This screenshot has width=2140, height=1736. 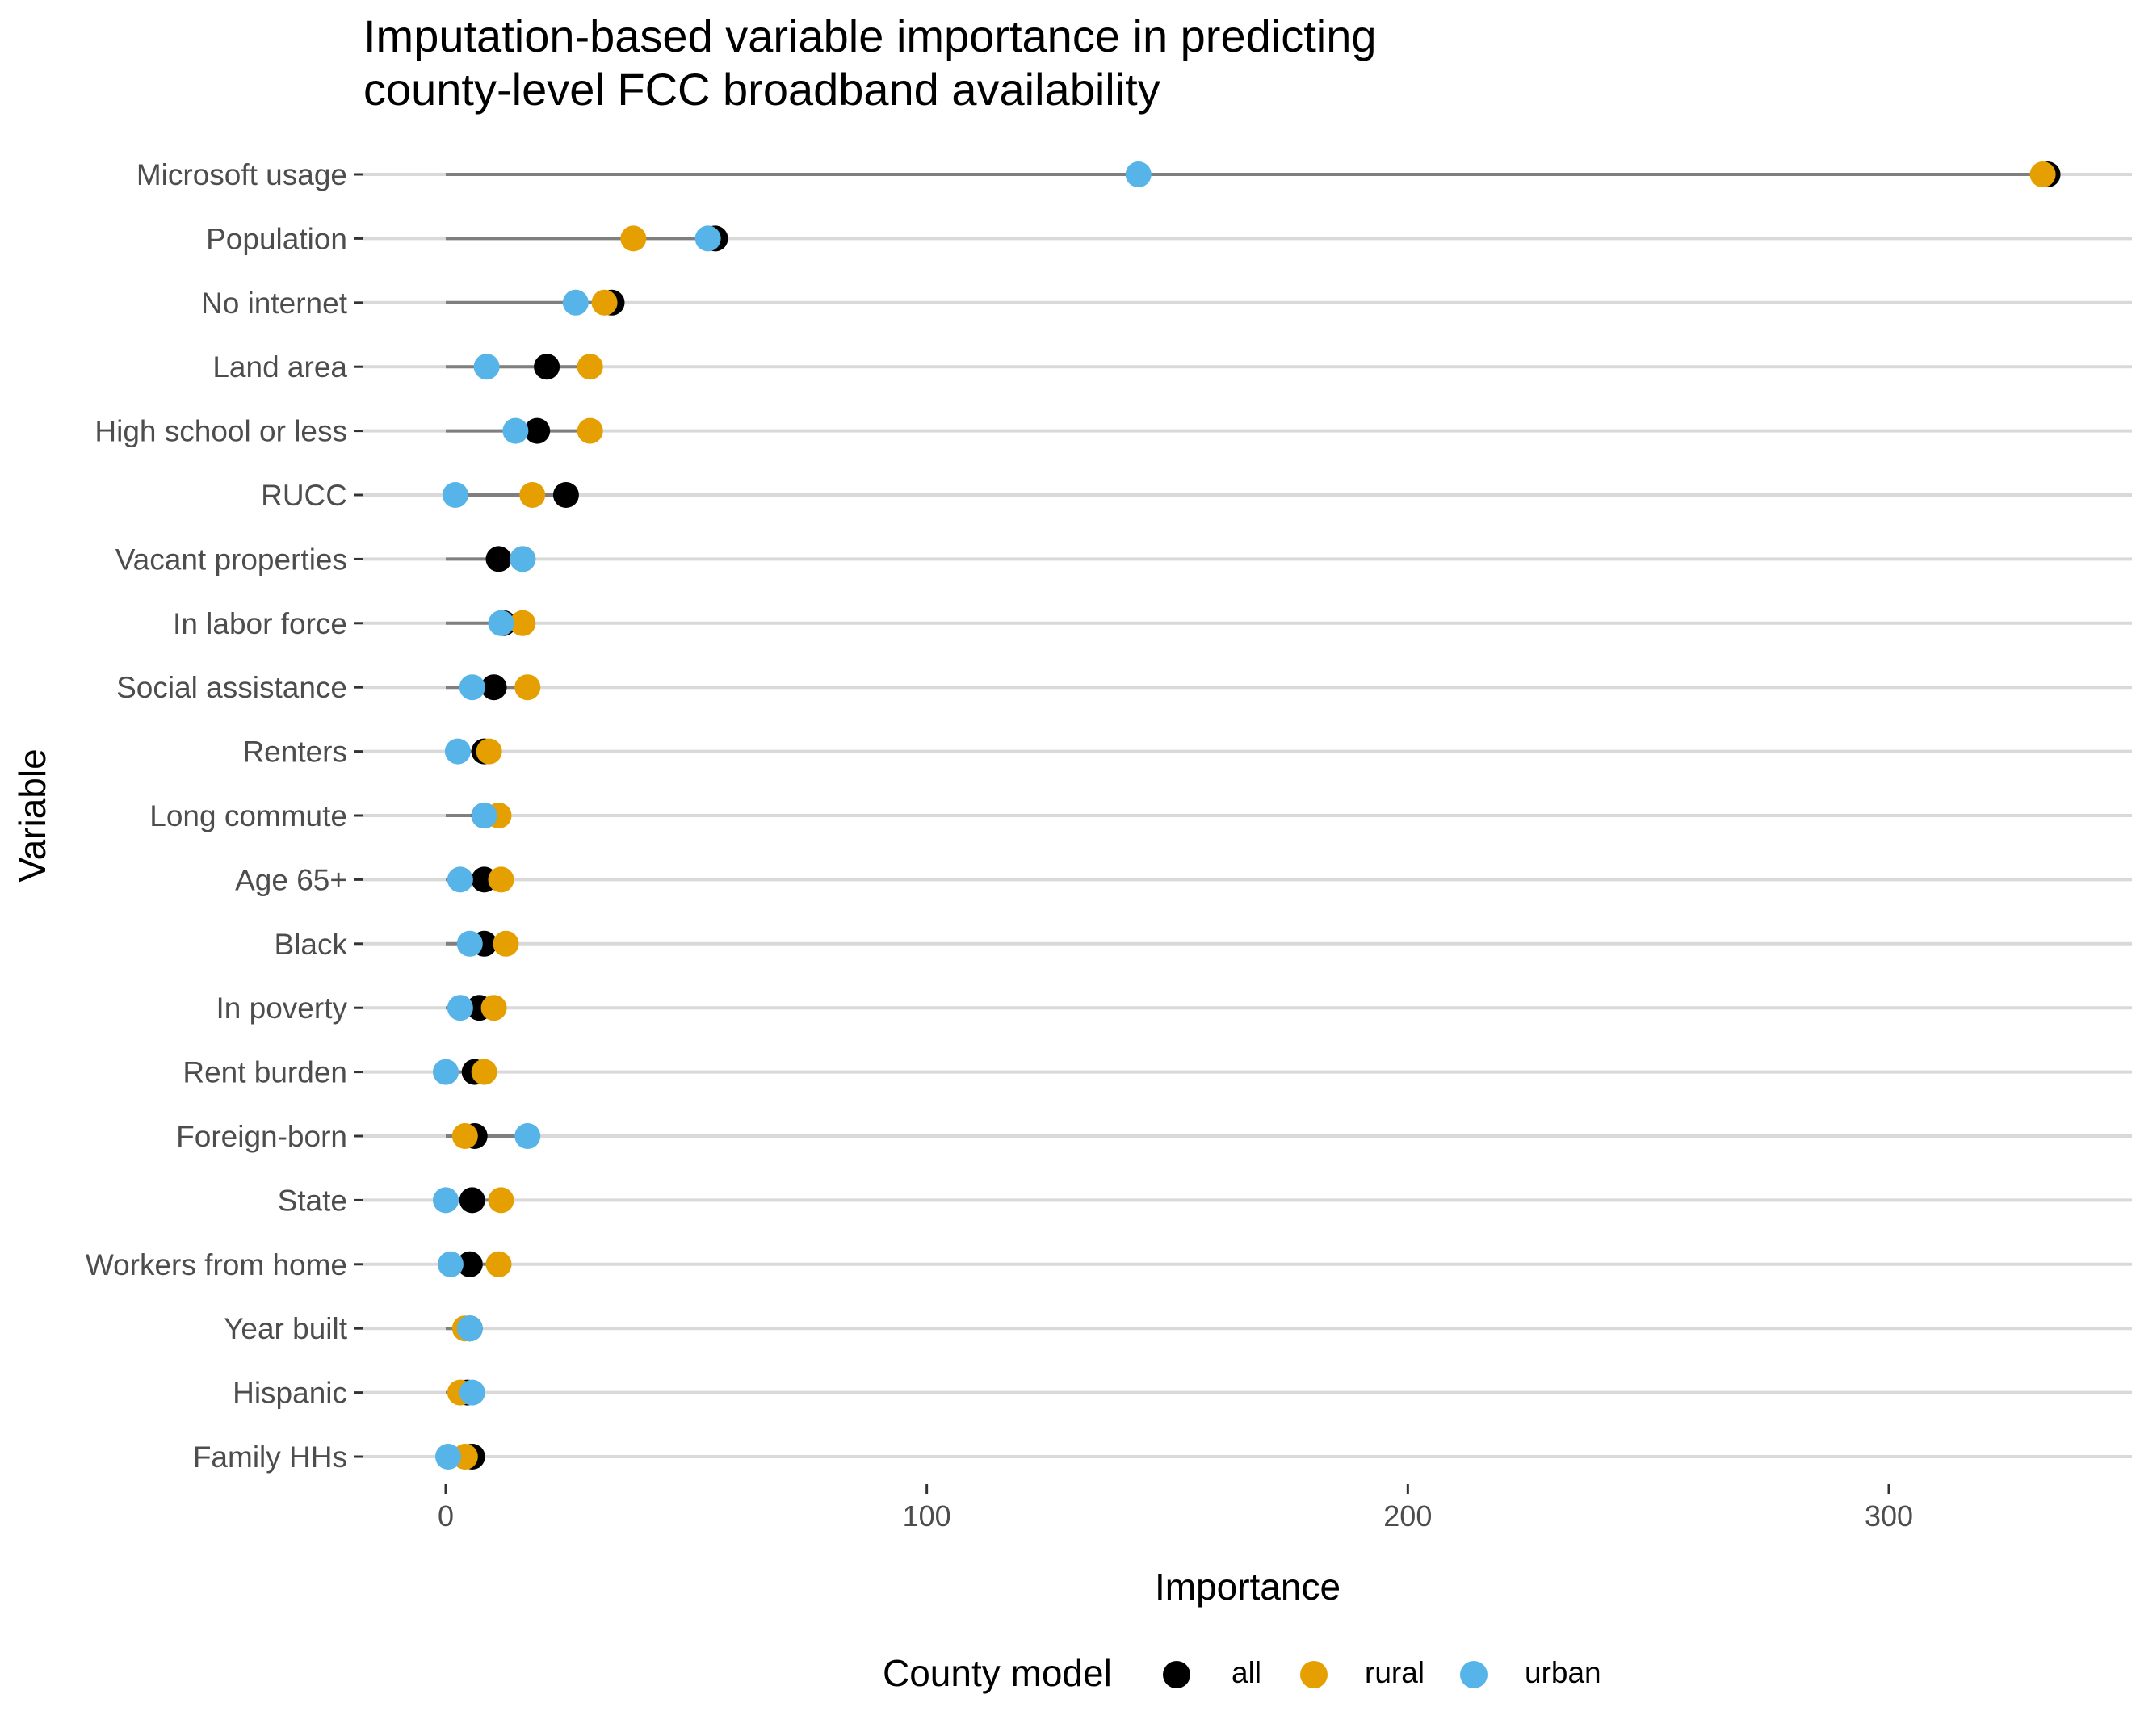 I want to click on y-tick-label: No internet, so click(x=274, y=303).